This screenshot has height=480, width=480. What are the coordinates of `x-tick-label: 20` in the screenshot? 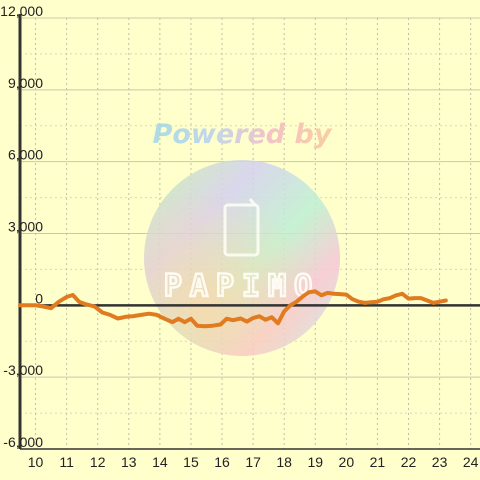 It's located at (347, 462).